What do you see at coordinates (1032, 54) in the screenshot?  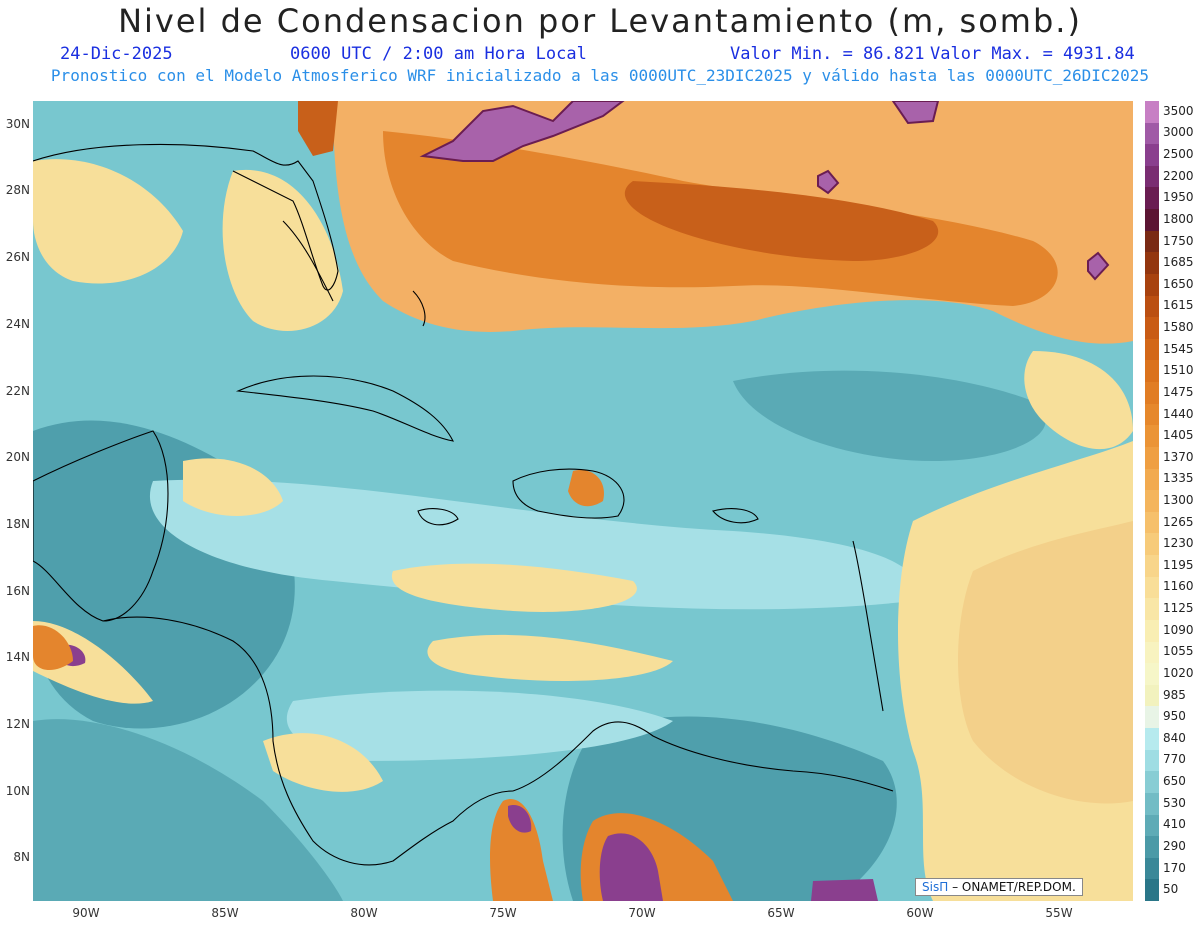 I see `max-value: Valor Max. = 4931.84` at bounding box center [1032, 54].